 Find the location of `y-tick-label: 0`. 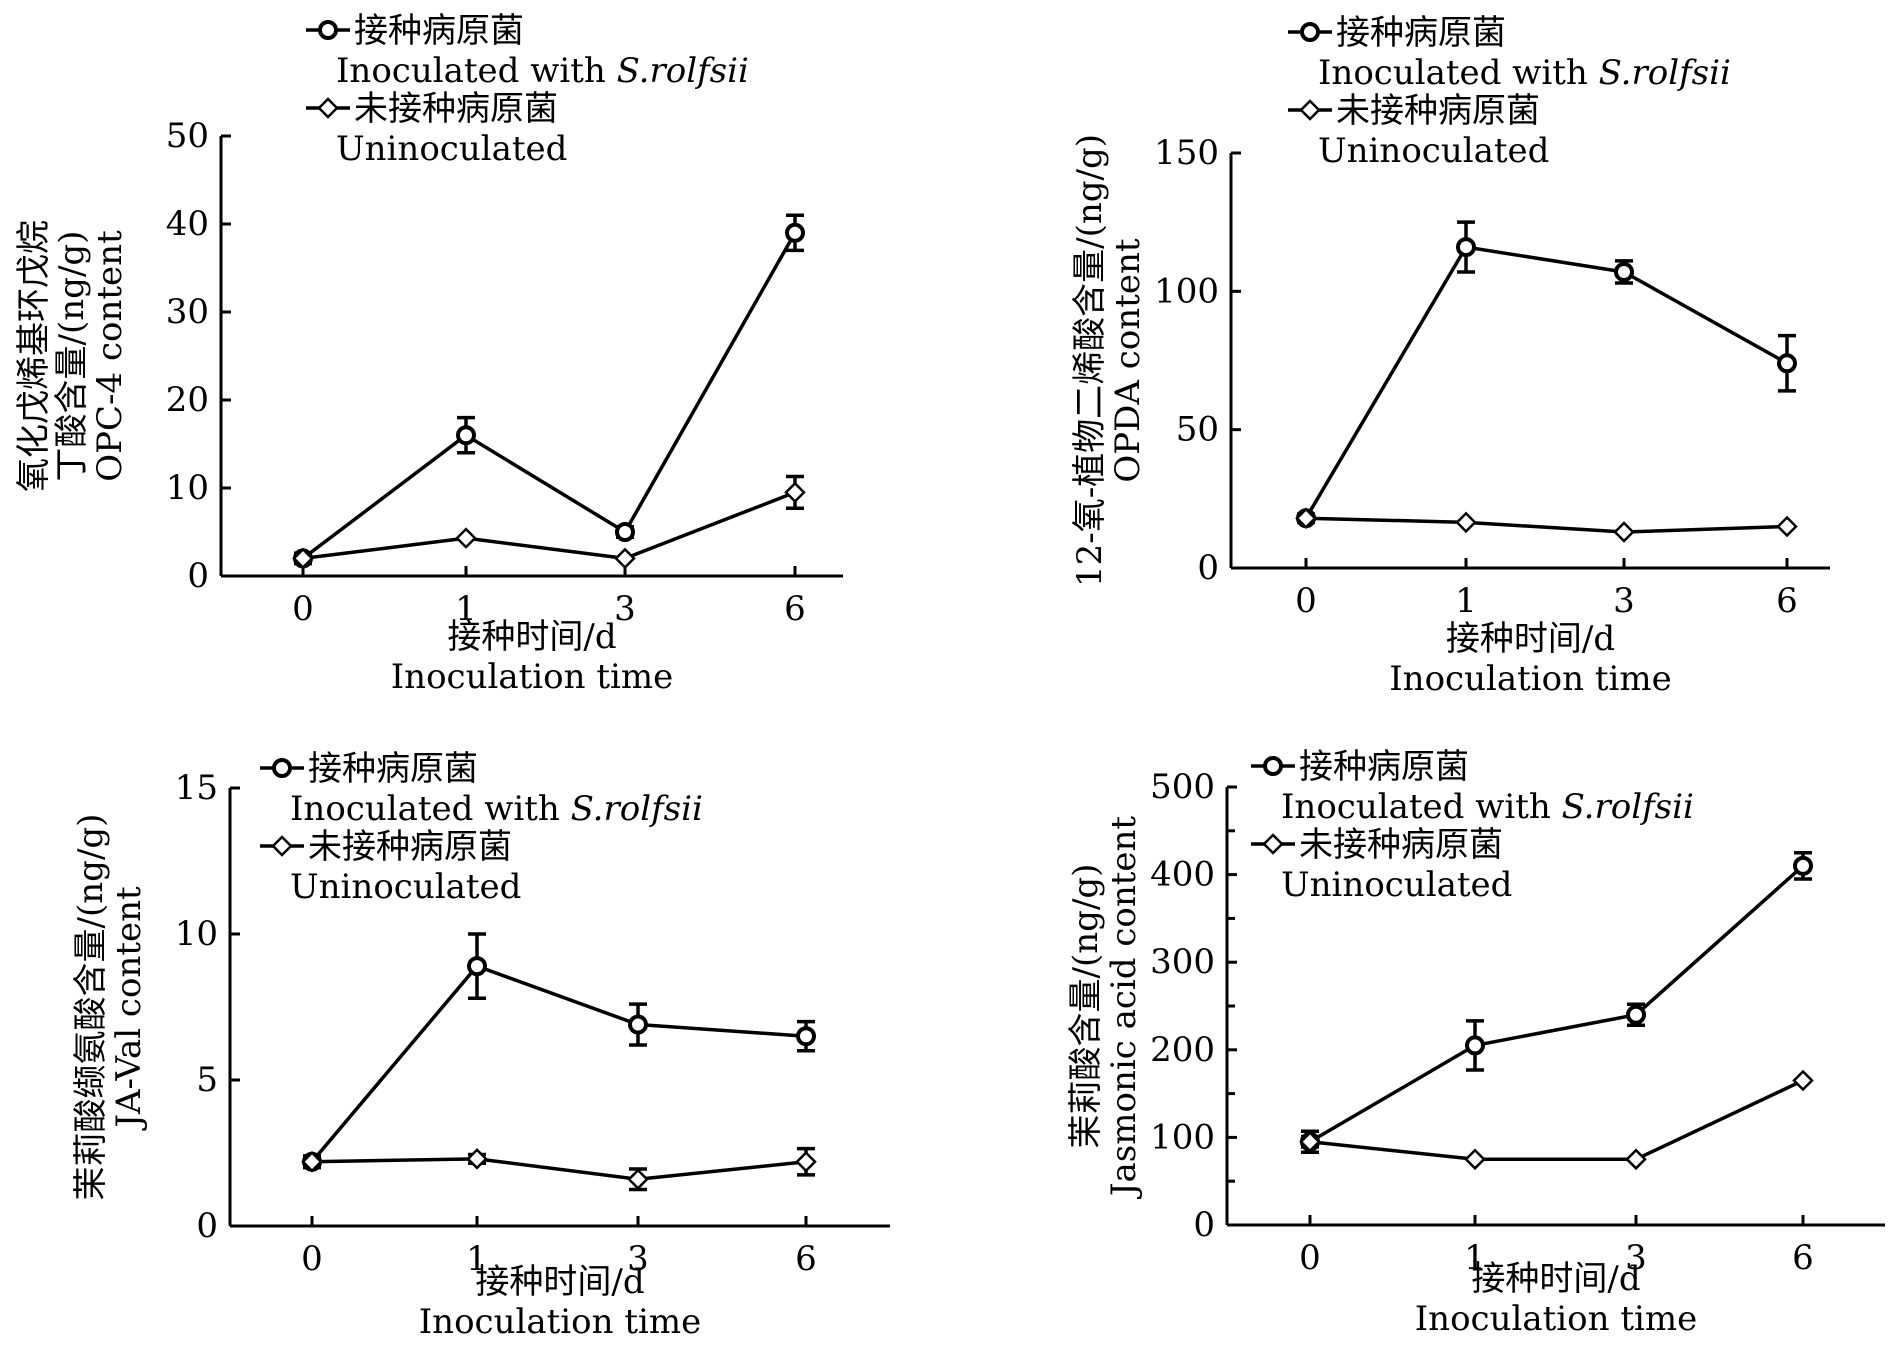

y-tick-label: 0 is located at coordinates (198, 576).